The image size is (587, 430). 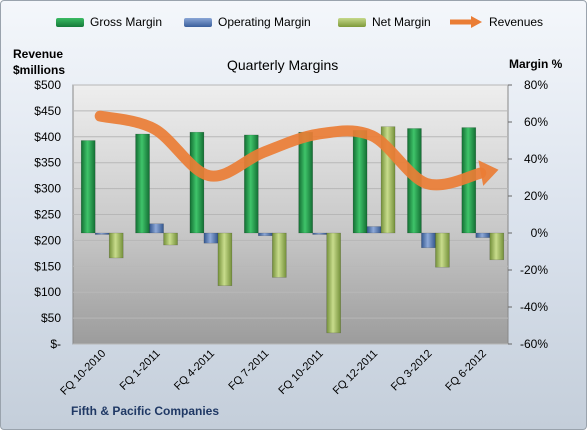 I want to click on legend-net-label: Net Margin, so click(x=401, y=22).